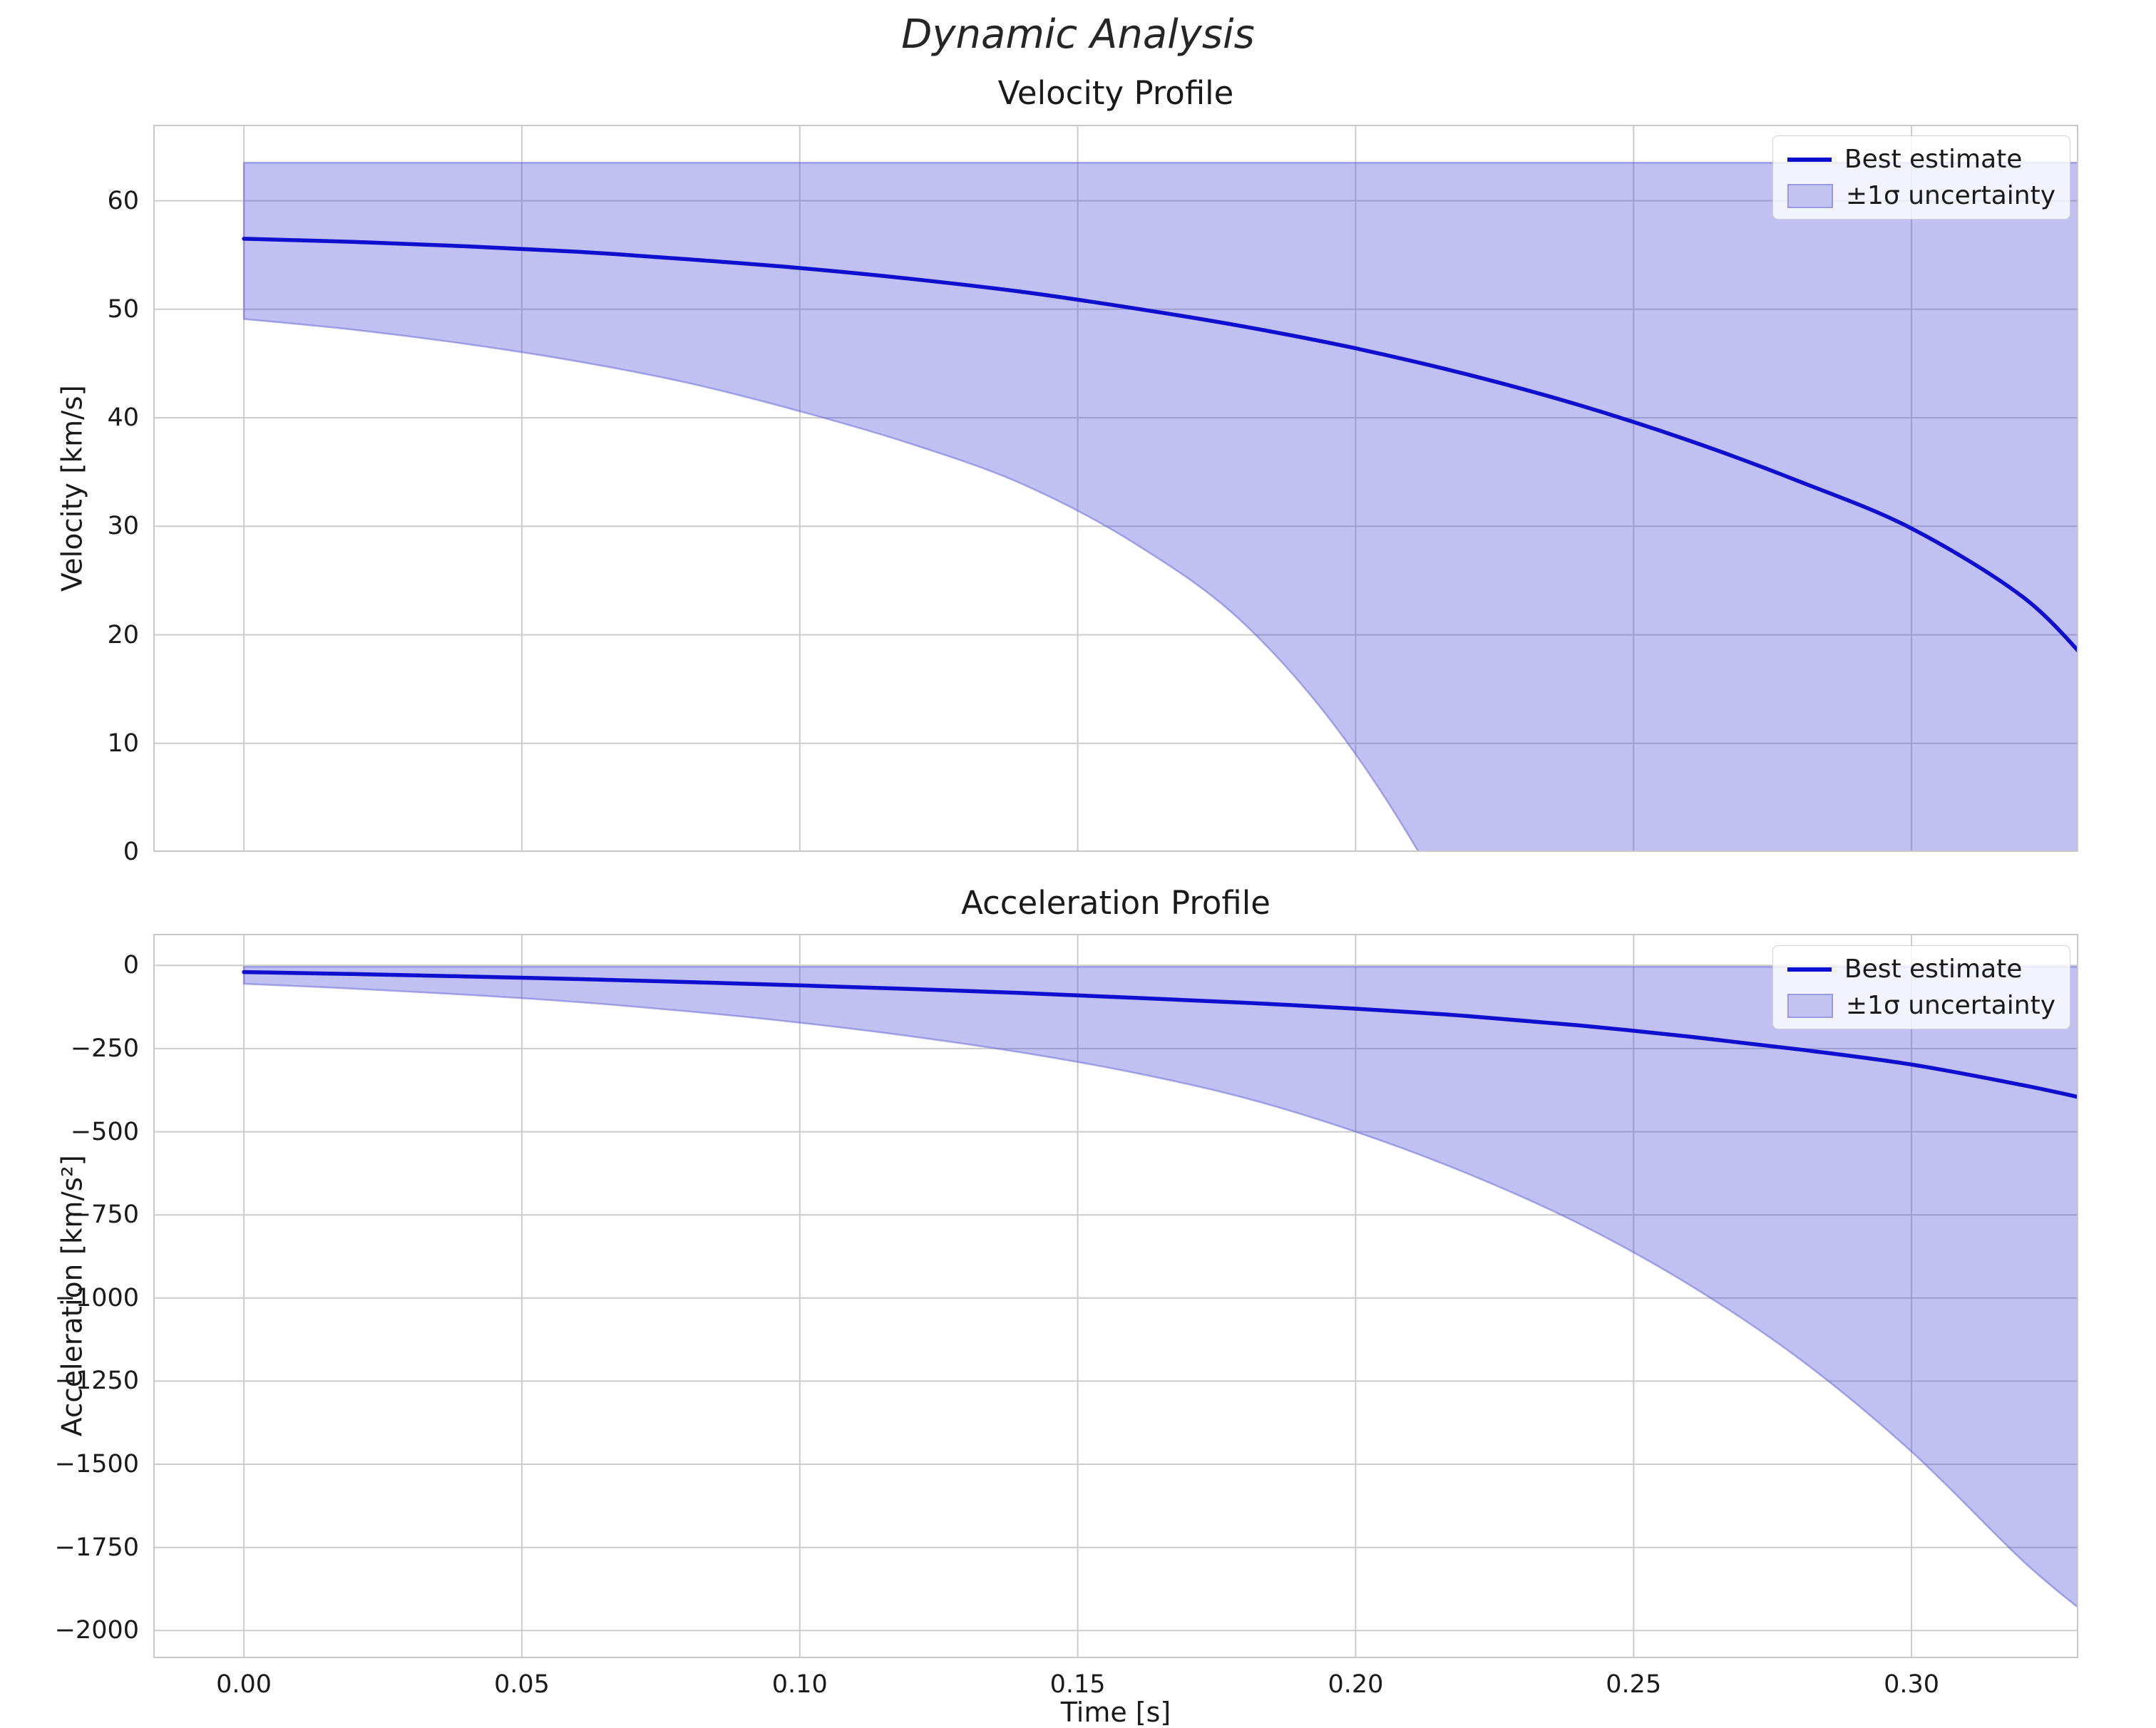 The width and height of the screenshot is (2156, 1728). Describe the element at coordinates (104, 1048) in the screenshot. I see `y-tick-label: −250` at that location.